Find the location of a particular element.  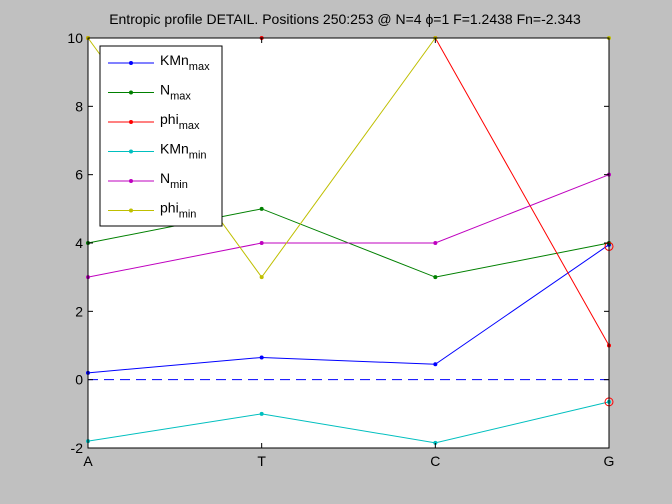

data-point-n-max-c is located at coordinates (435, 277).